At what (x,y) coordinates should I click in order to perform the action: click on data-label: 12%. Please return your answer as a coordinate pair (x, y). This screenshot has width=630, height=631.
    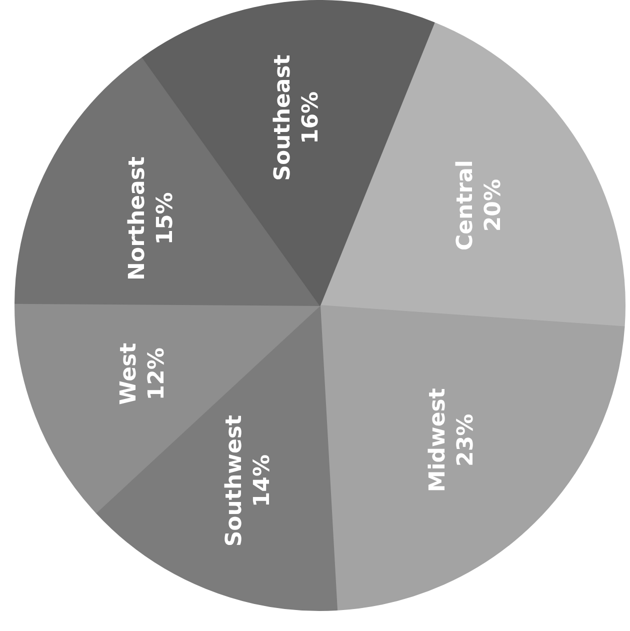
    Looking at the image, I should click on (157, 374).